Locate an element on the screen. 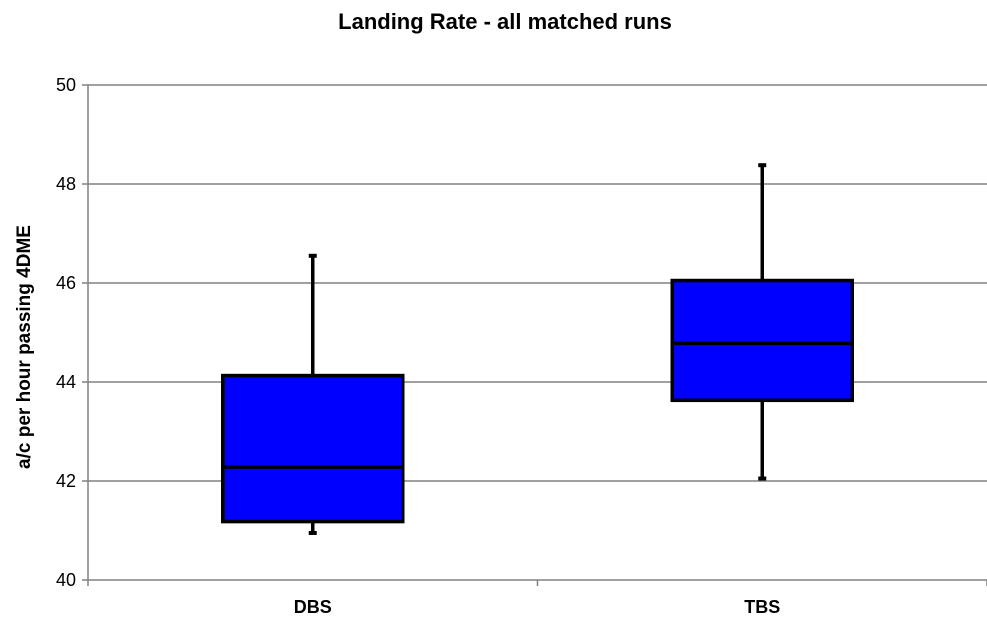 This screenshot has height=617, width=987. y-tick-label-50: 50 is located at coordinates (66, 85).